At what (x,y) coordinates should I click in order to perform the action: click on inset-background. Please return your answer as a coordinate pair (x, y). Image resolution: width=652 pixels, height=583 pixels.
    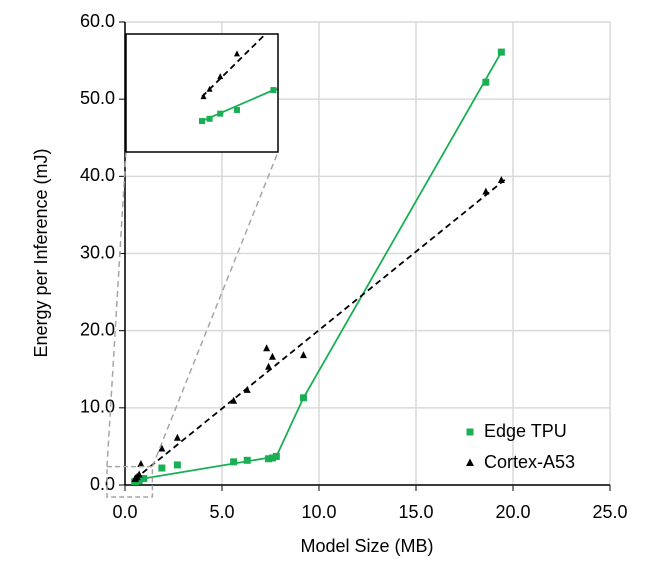
    Looking at the image, I should click on (202, 93).